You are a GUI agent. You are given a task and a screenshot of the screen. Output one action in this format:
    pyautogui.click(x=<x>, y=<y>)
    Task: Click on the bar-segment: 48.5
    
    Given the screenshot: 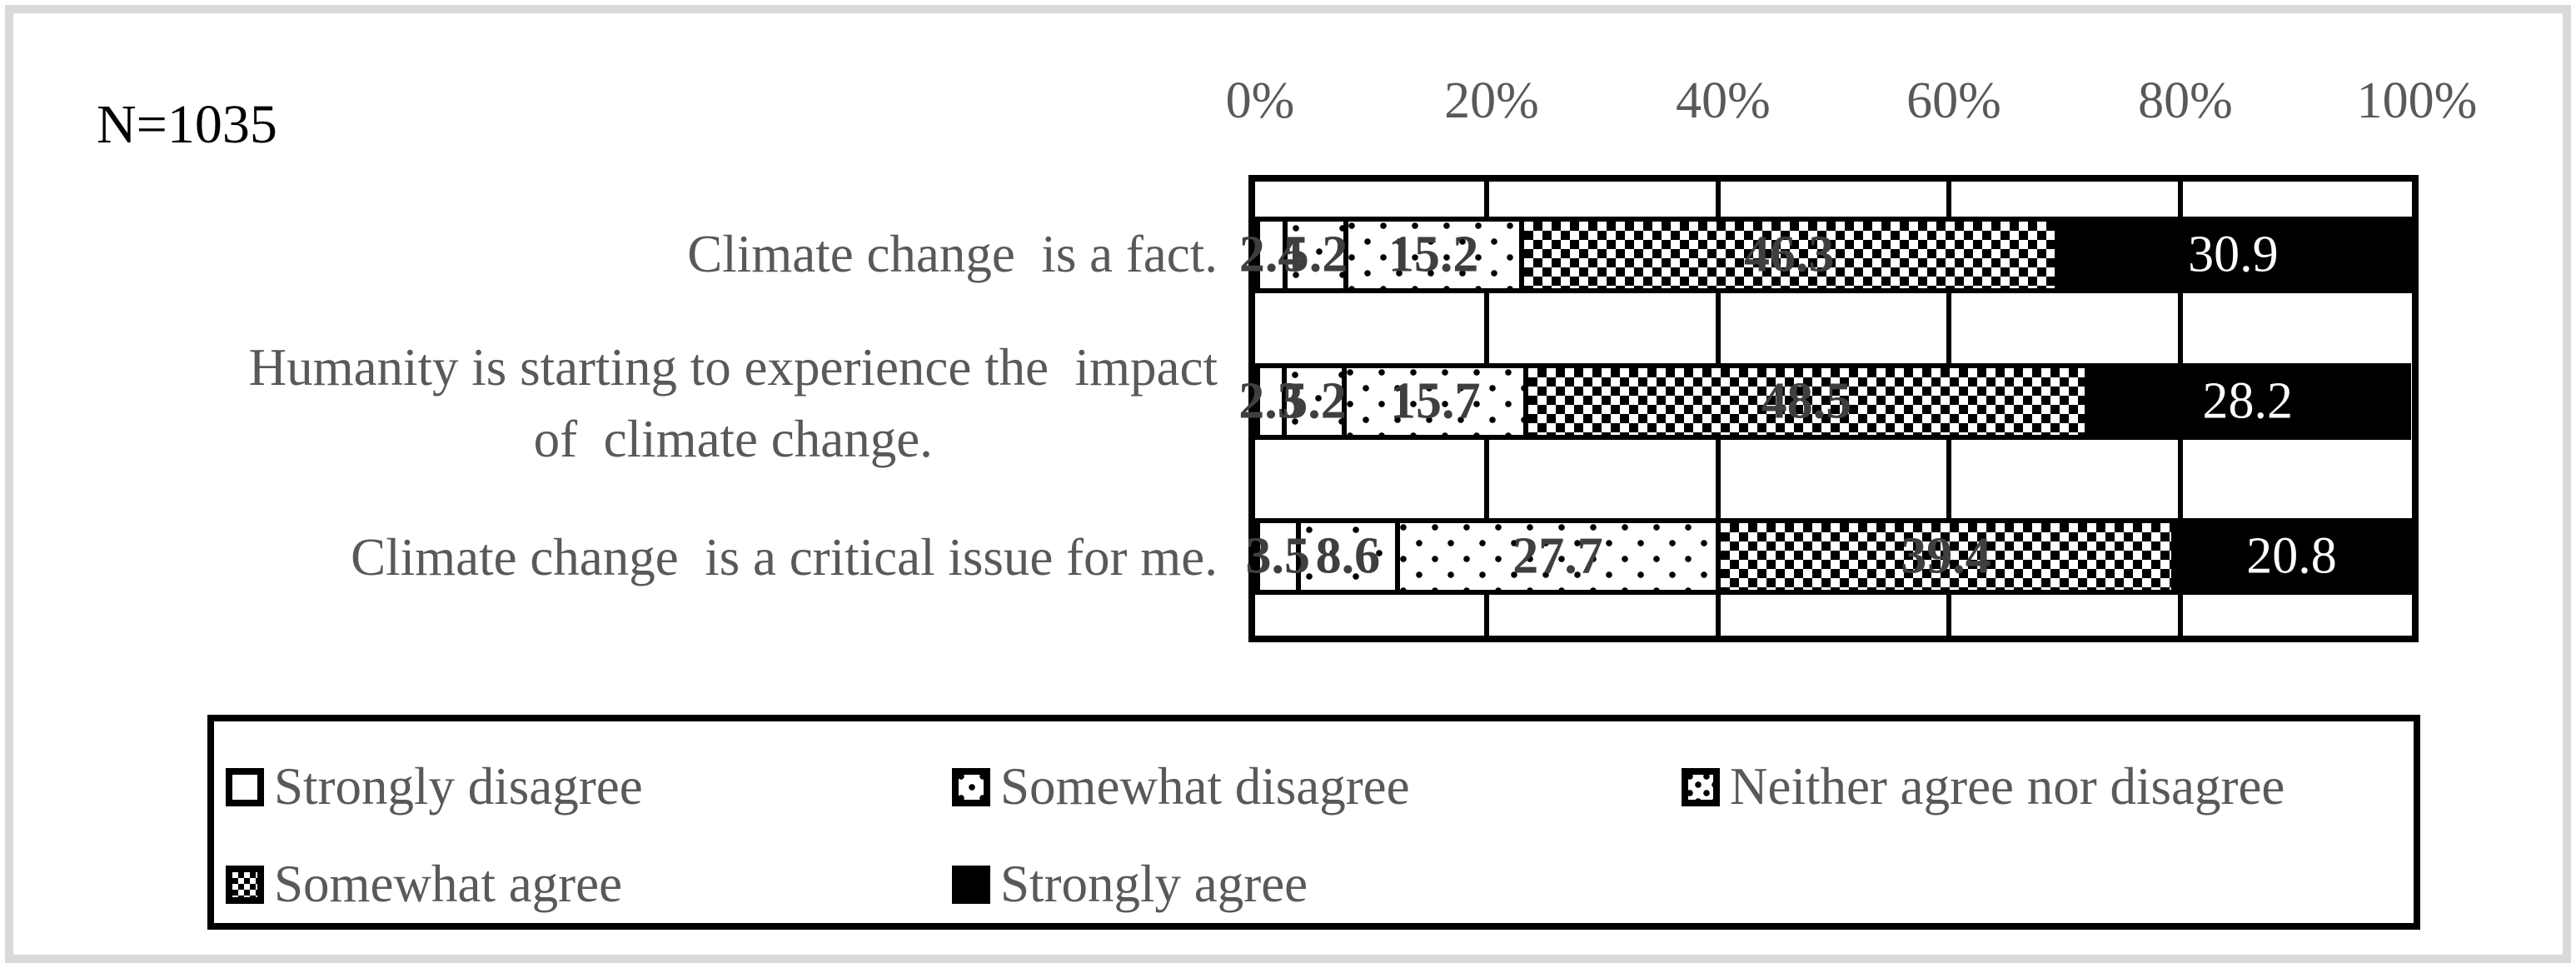 What is the action you would take?
    pyautogui.click(x=1804, y=401)
    